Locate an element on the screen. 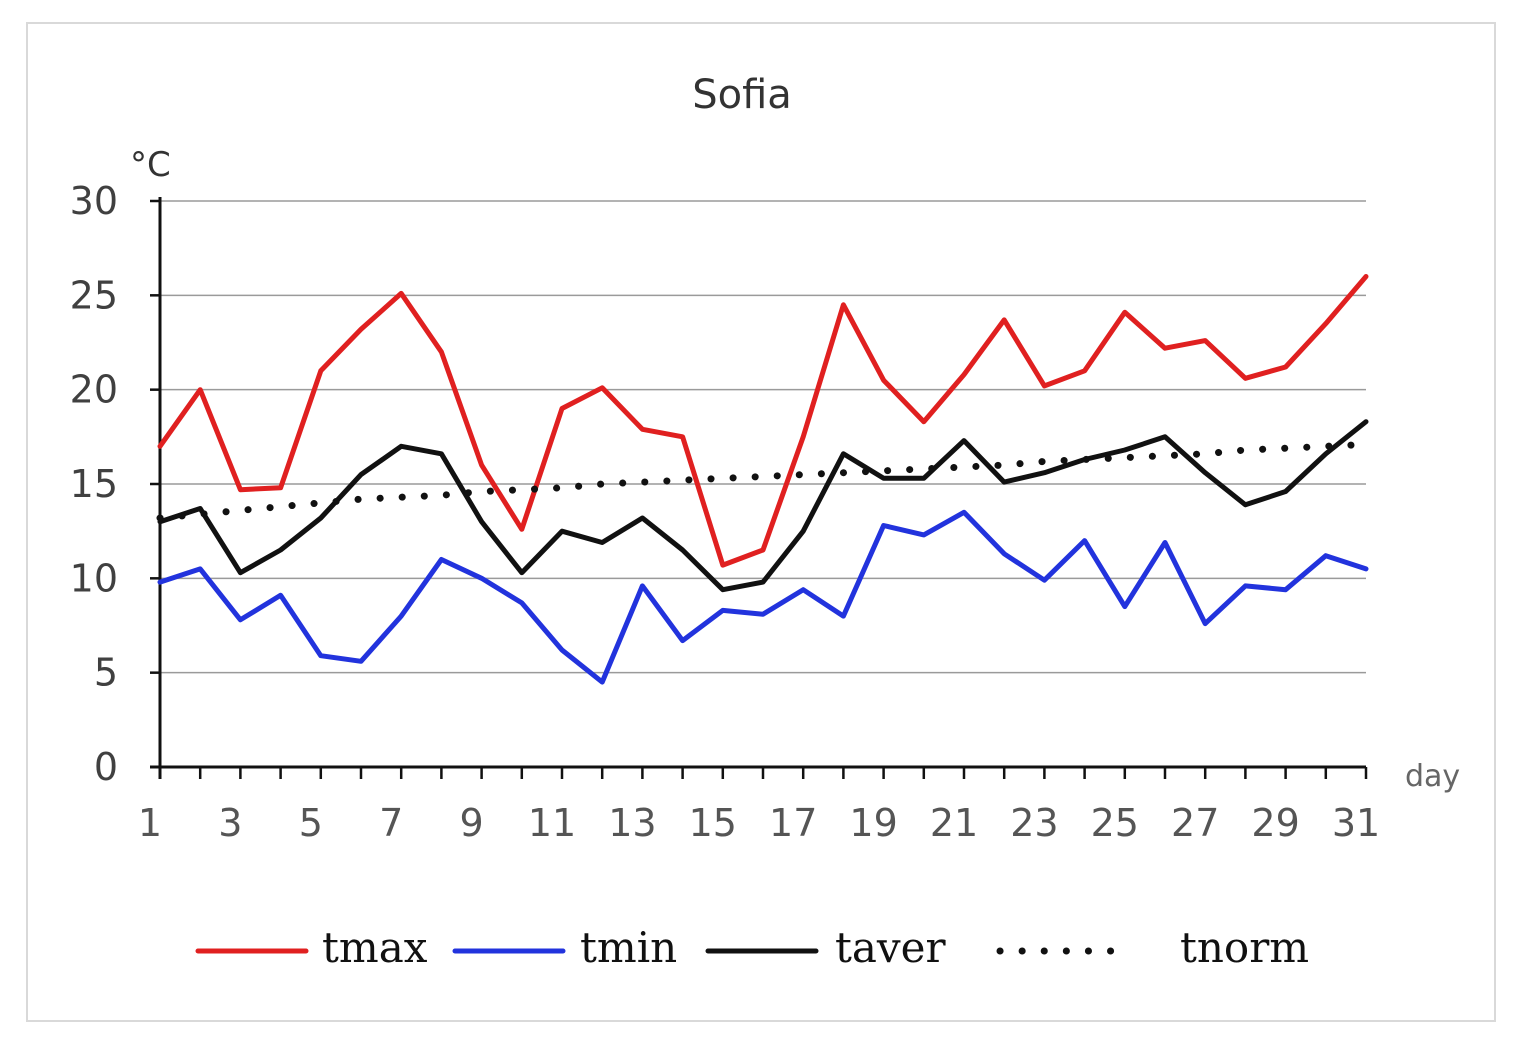  y-tick-label: 5 is located at coordinates (106, 673).